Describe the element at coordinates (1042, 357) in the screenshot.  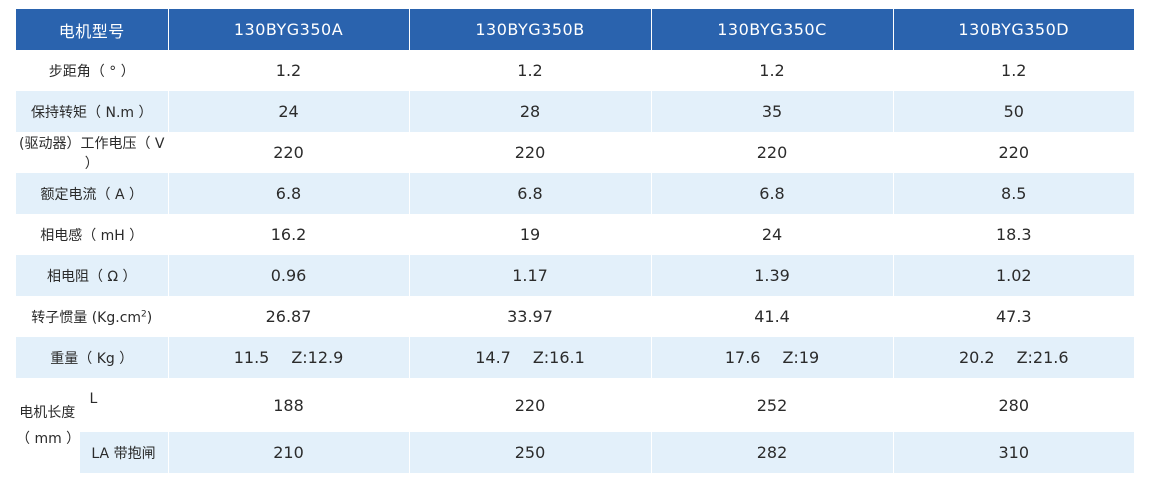
I see `weight-z-value: Z:21.6` at that location.